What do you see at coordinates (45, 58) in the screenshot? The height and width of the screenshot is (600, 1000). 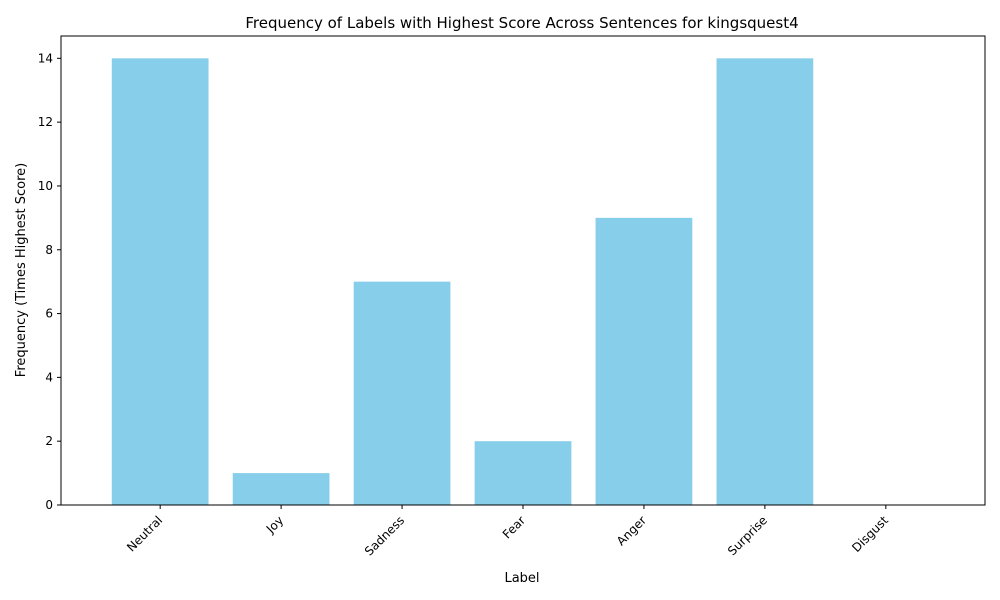 I see `y-tick-label: 14` at bounding box center [45, 58].